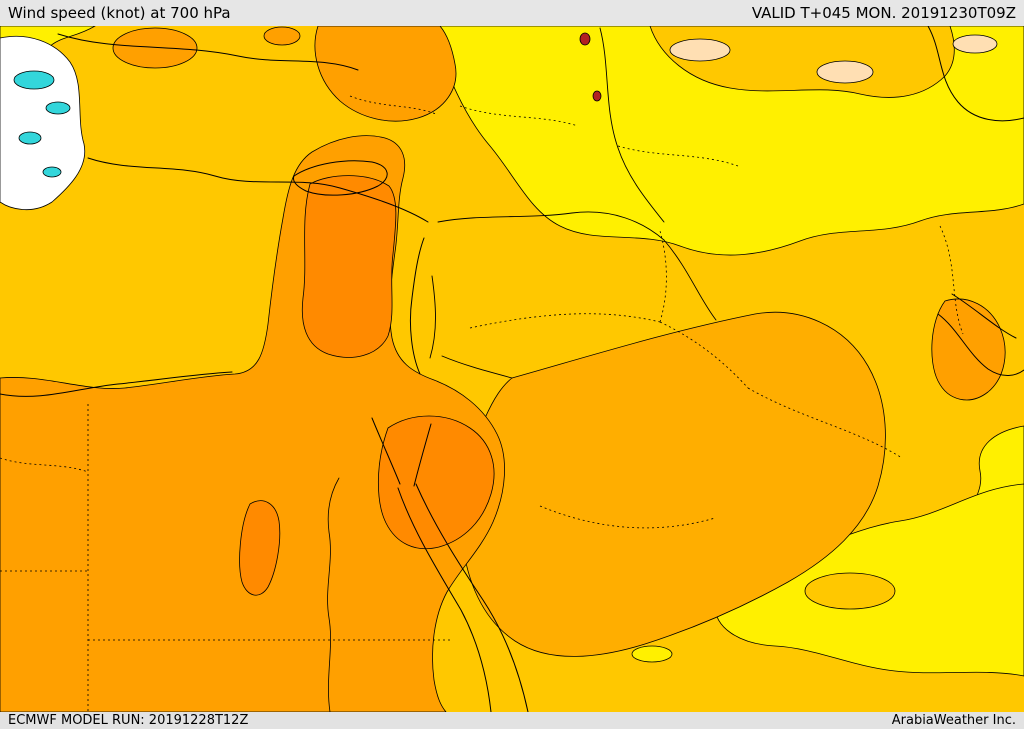 This screenshot has width=1024, height=729. I want to click on coastline-levant, so click(417, 306).